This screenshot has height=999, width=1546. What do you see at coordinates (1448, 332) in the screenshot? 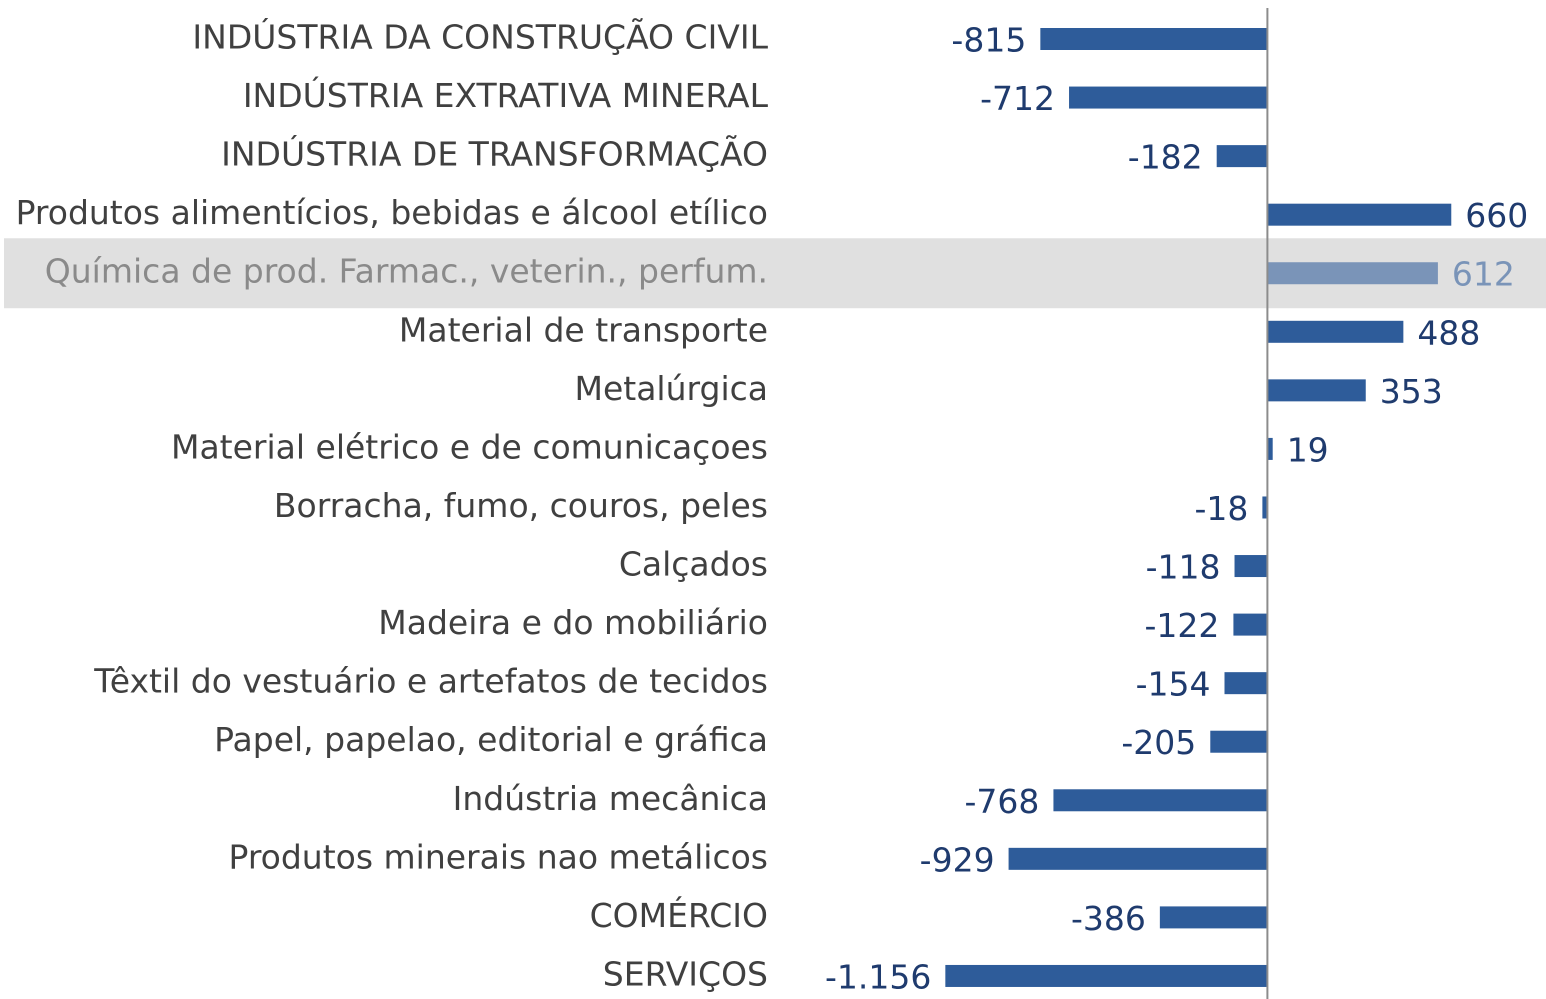
I see `value-label: 488` at bounding box center [1448, 332].